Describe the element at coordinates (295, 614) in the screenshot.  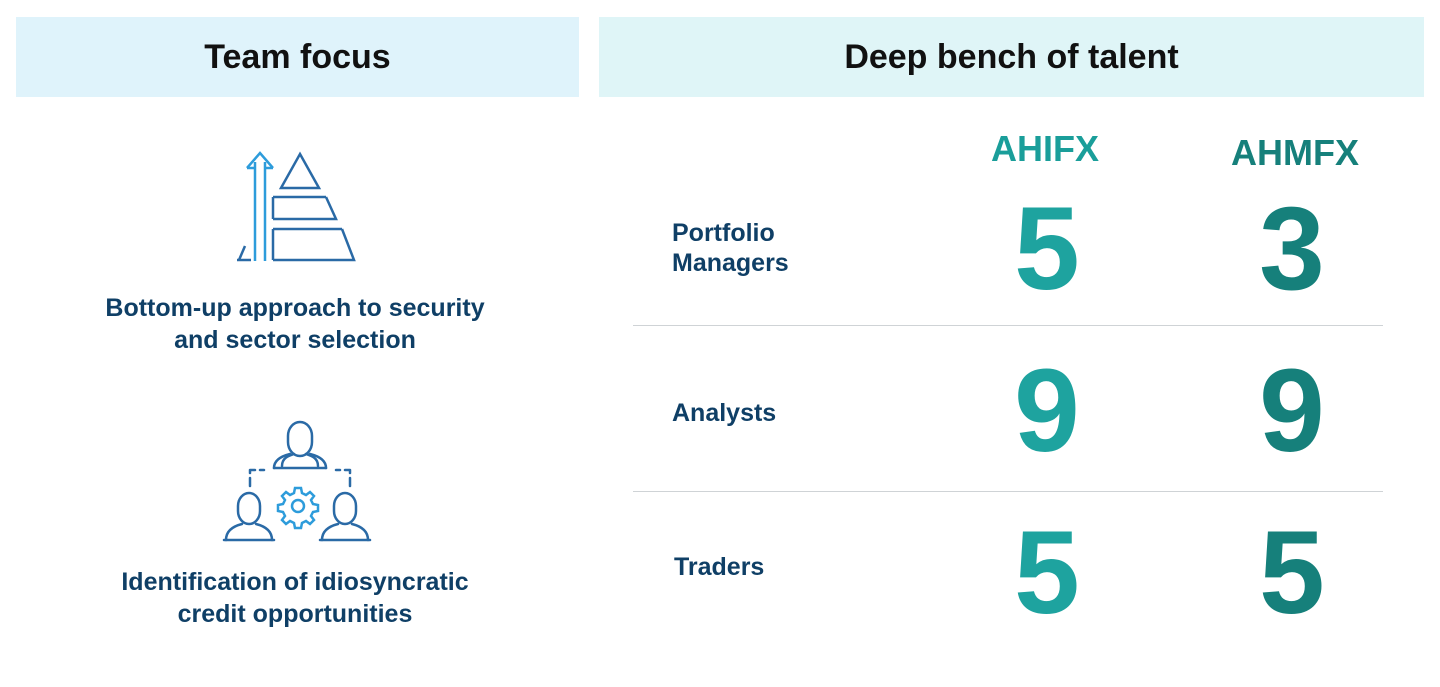
I see `focus-item-line: credit opportunities` at that location.